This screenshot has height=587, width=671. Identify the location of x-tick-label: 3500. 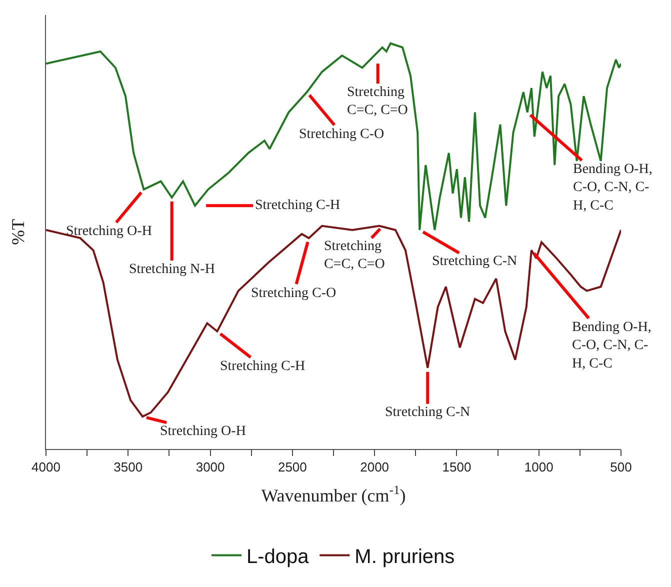
(128, 467).